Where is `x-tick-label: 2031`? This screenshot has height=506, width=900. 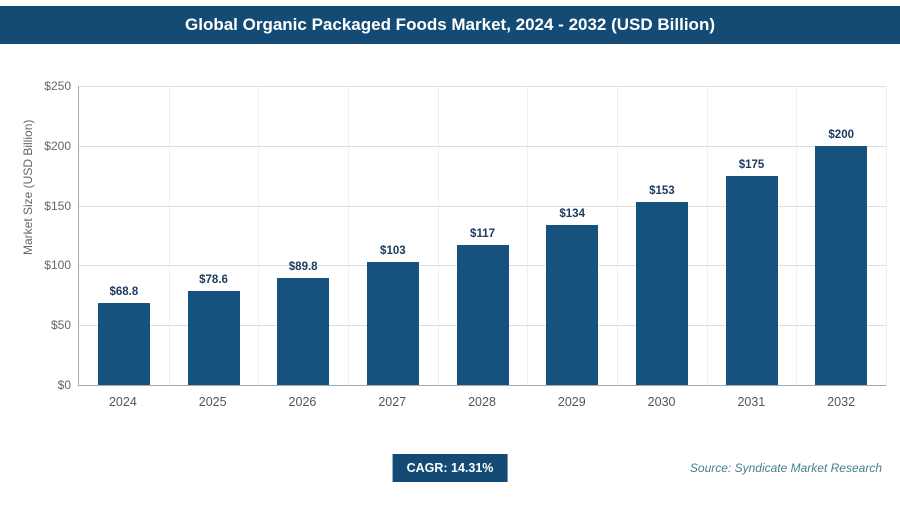
x-tick-label: 2031 is located at coordinates (751, 402).